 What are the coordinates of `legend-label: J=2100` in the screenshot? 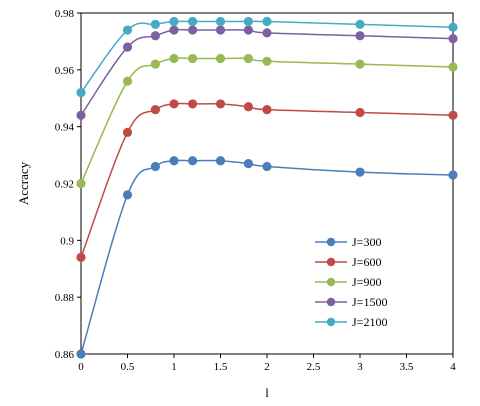 It's located at (369, 322).